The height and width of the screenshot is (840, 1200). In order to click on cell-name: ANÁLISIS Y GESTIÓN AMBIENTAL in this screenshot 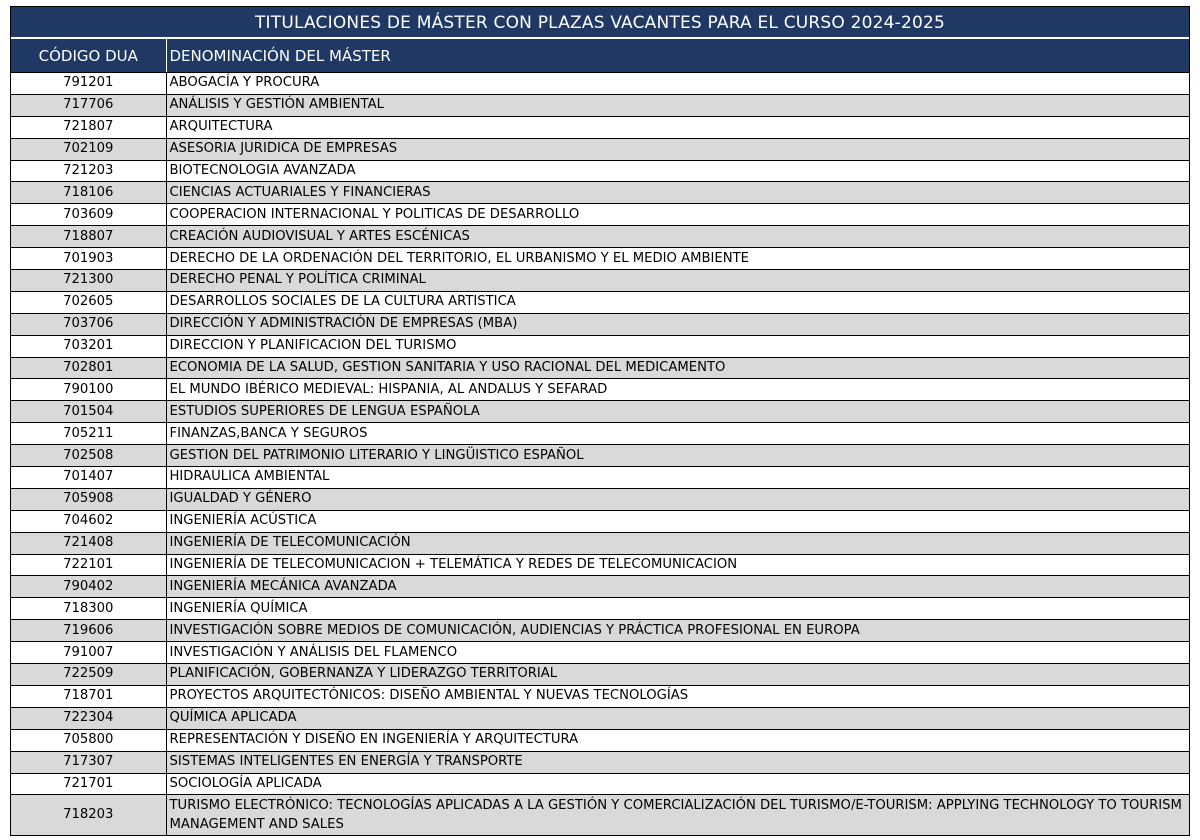, I will do `click(677, 105)`.